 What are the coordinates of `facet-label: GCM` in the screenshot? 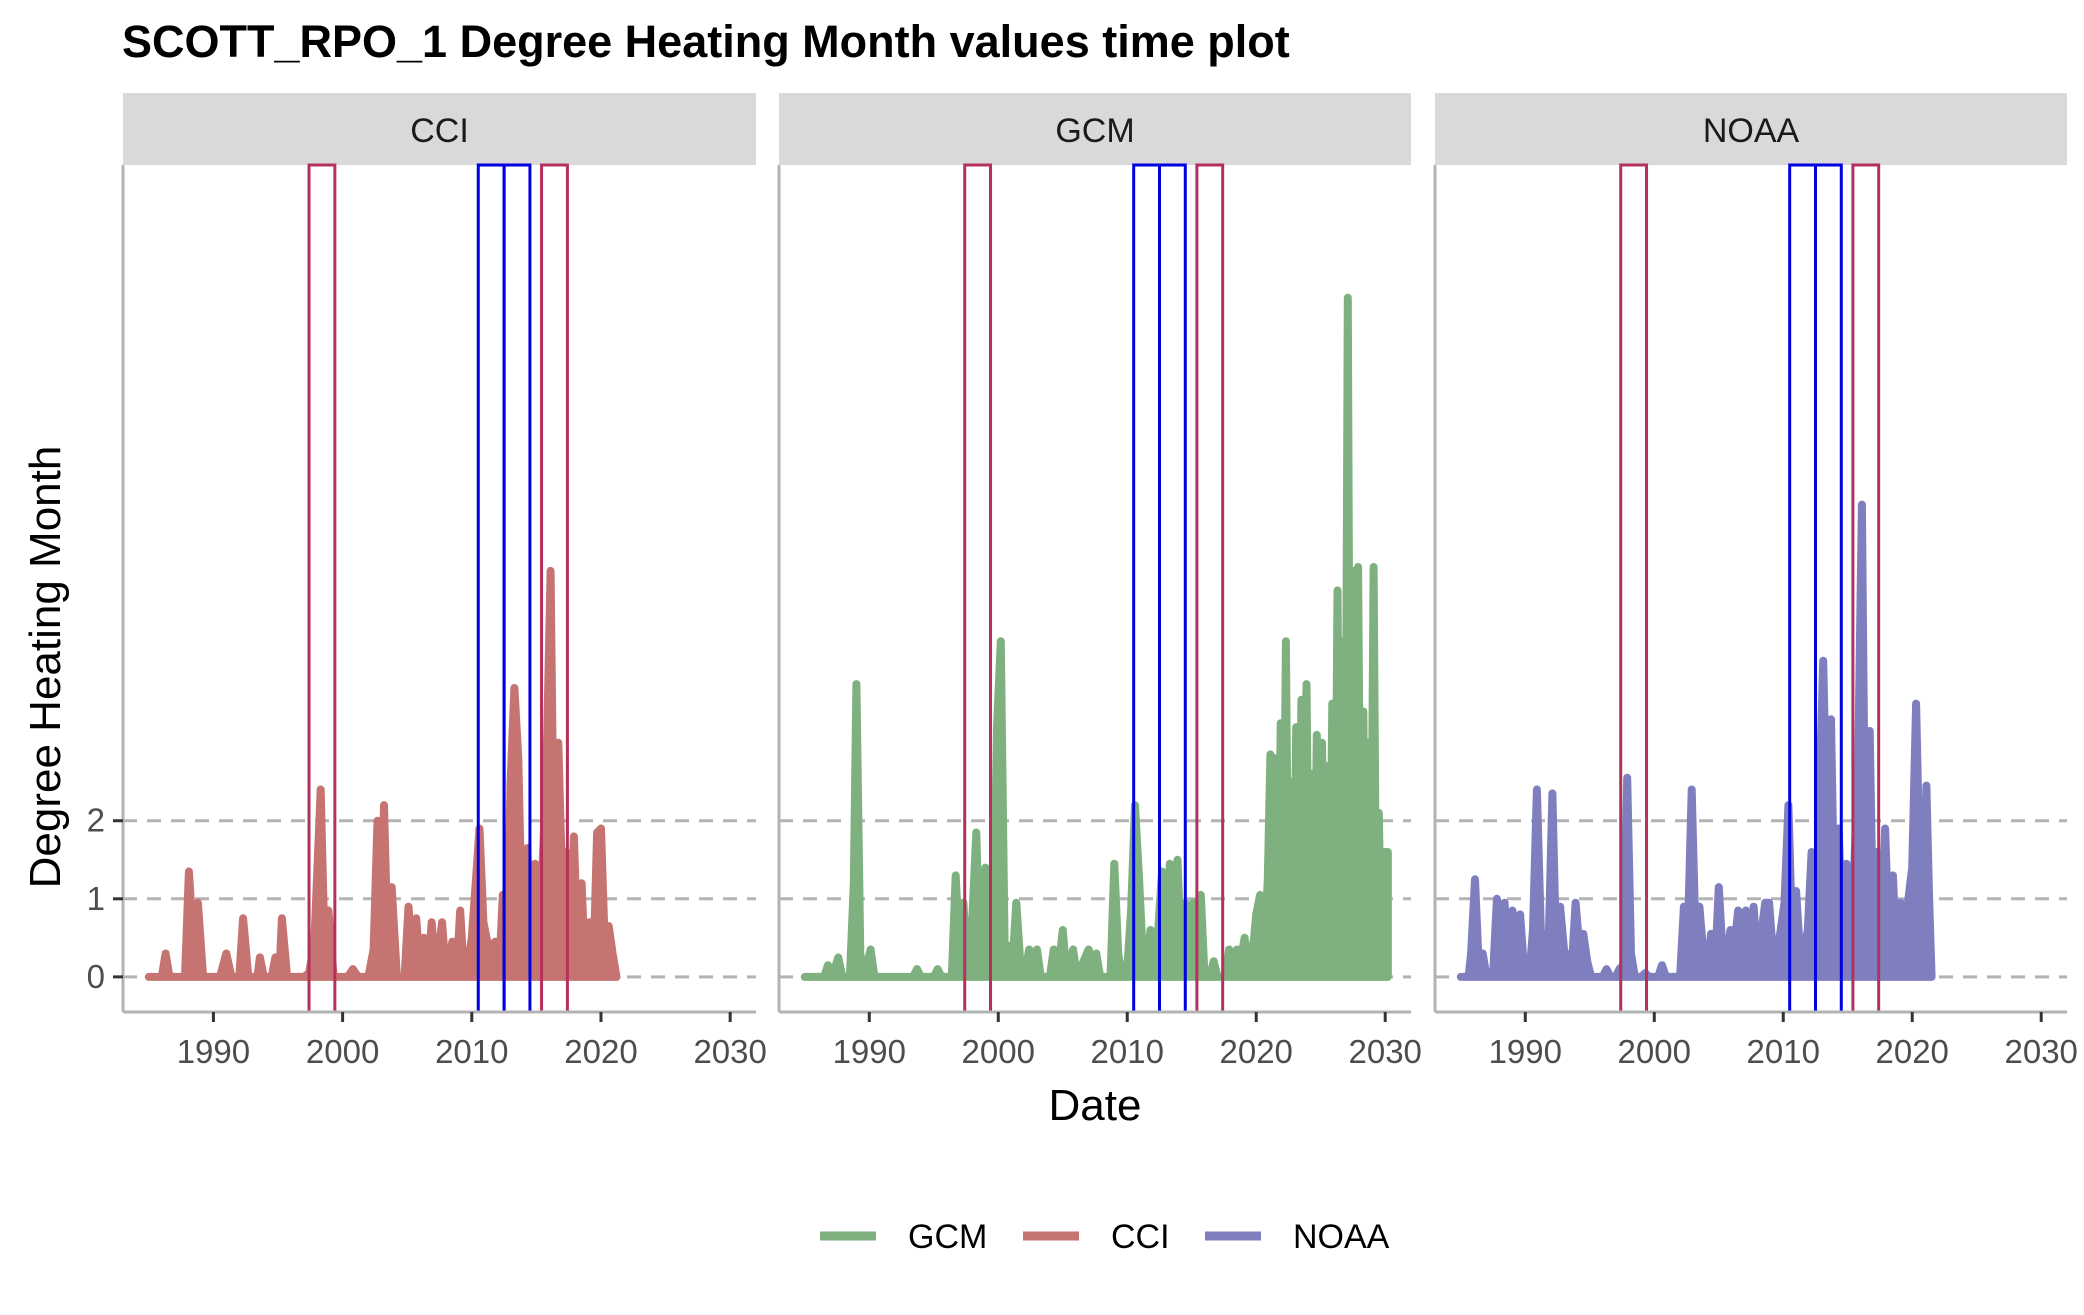 It's located at (1094, 131).